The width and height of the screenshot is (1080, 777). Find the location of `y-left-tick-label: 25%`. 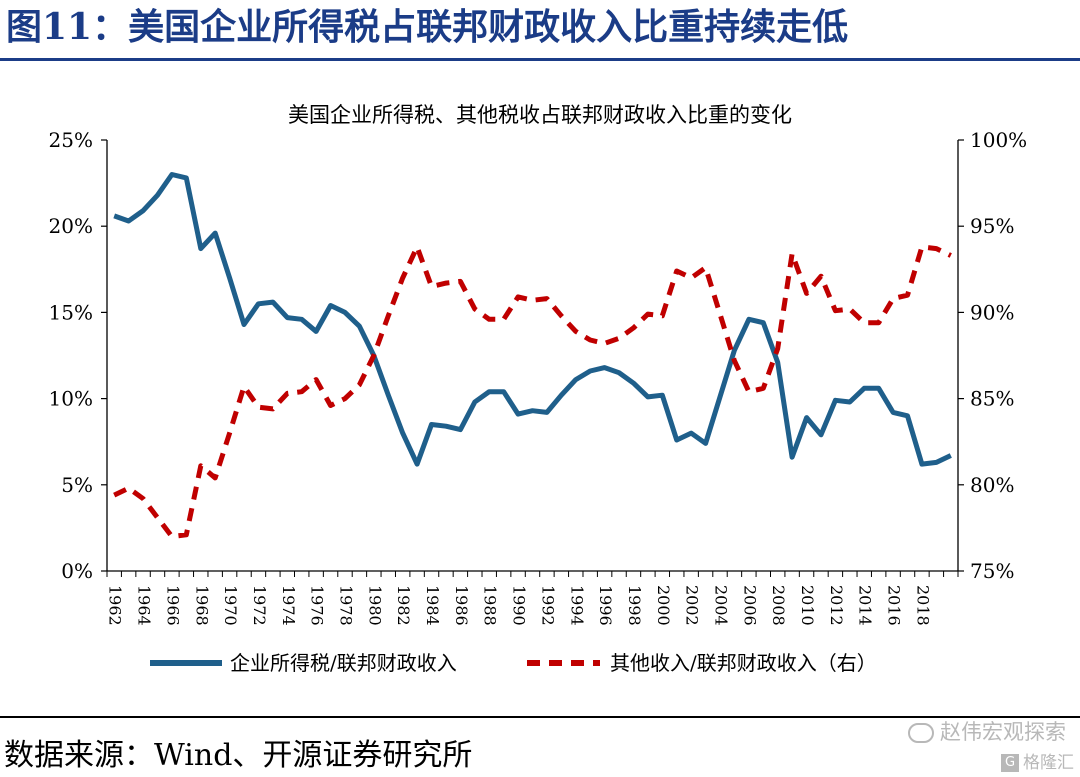

y-left-tick-label: 25% is located at coordinates (71, 140).